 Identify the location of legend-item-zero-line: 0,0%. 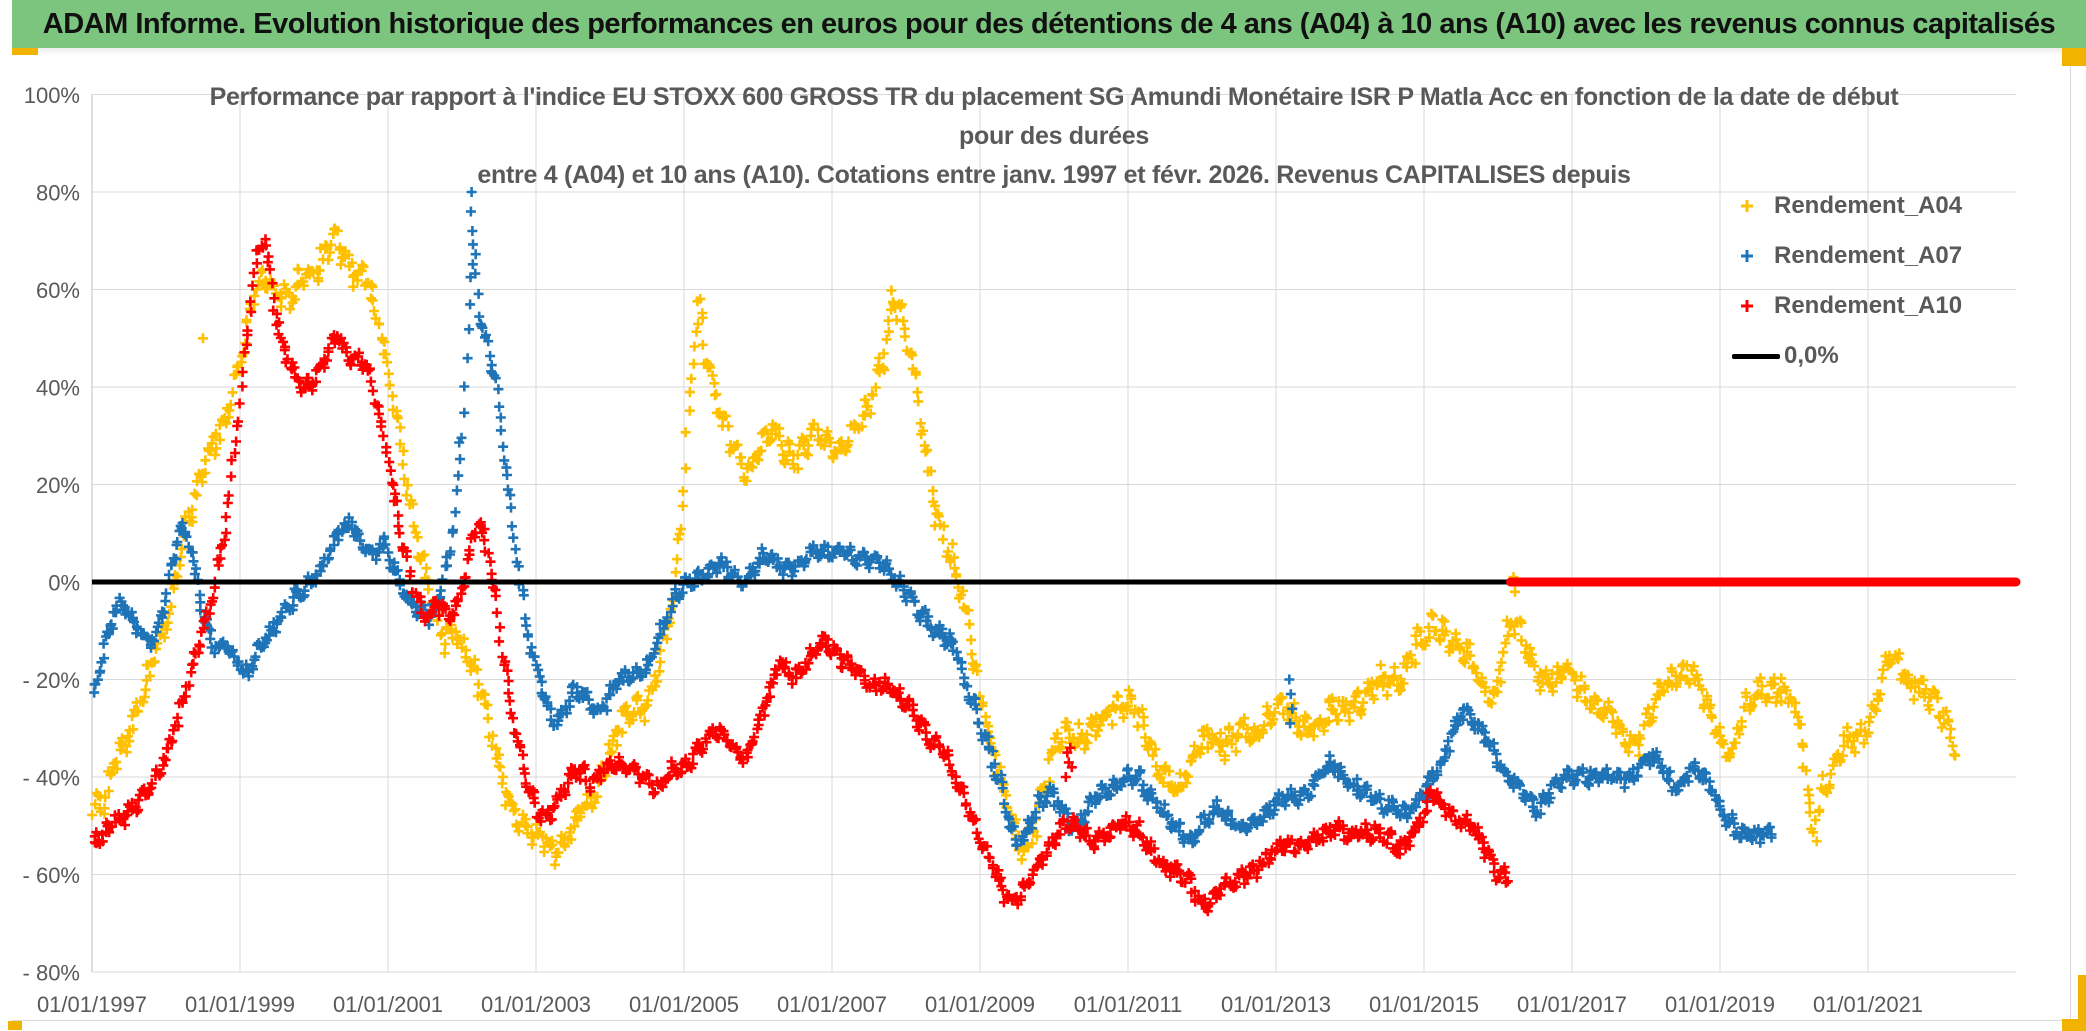
(1882, 356).